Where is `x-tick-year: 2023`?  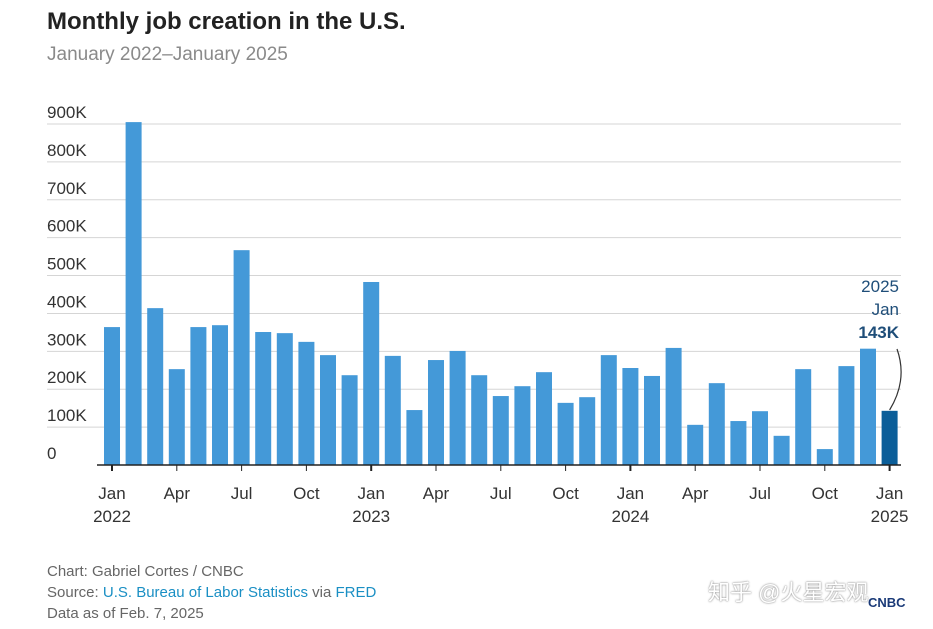
x-tick-year: 2023 is located at coordinates (371, 516).